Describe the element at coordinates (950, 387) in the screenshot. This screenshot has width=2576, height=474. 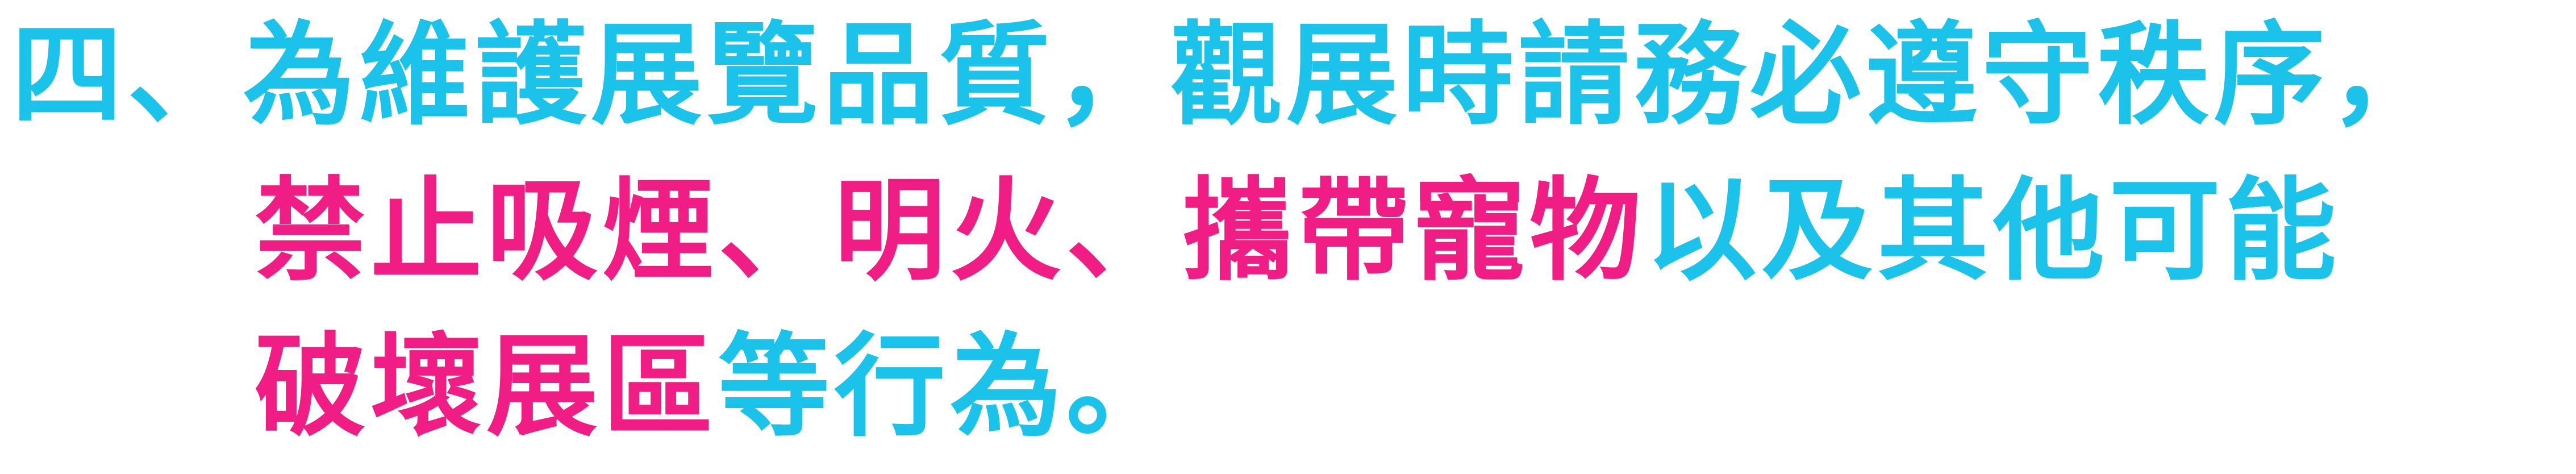
I see `notice-line-3-text: 等行為。` at that location.